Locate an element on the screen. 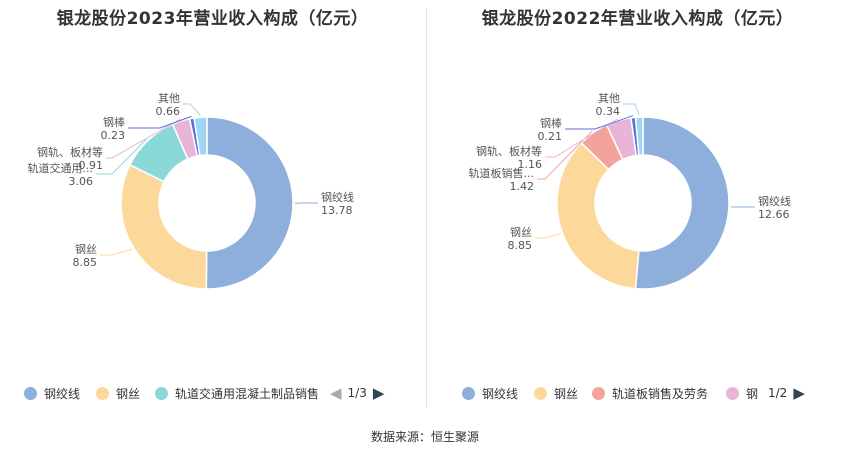  slice-value-label: 13.78 is located at coordinates (337, 210).